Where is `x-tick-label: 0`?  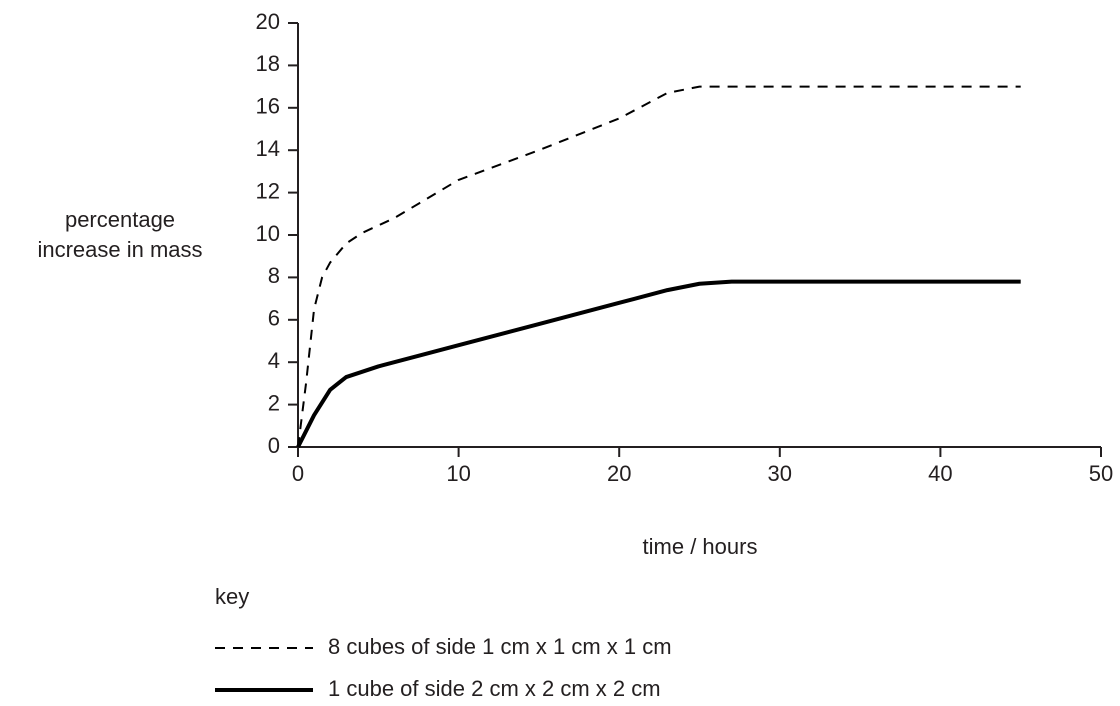
x-tick-label: 0 is located at coordinates (298, 473).